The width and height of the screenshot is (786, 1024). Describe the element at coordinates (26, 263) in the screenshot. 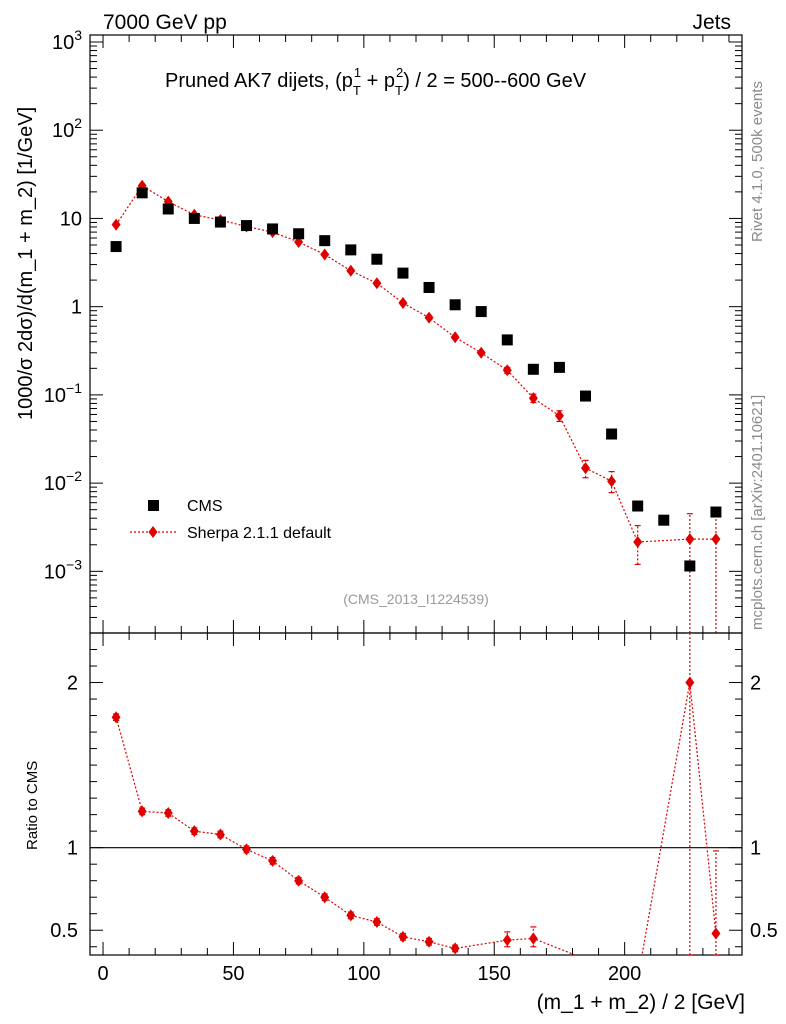

I see `main-y-axis-label: 1000/σ 2dσ)/d(m_1 + m_2) [1/GeV]` at that location.